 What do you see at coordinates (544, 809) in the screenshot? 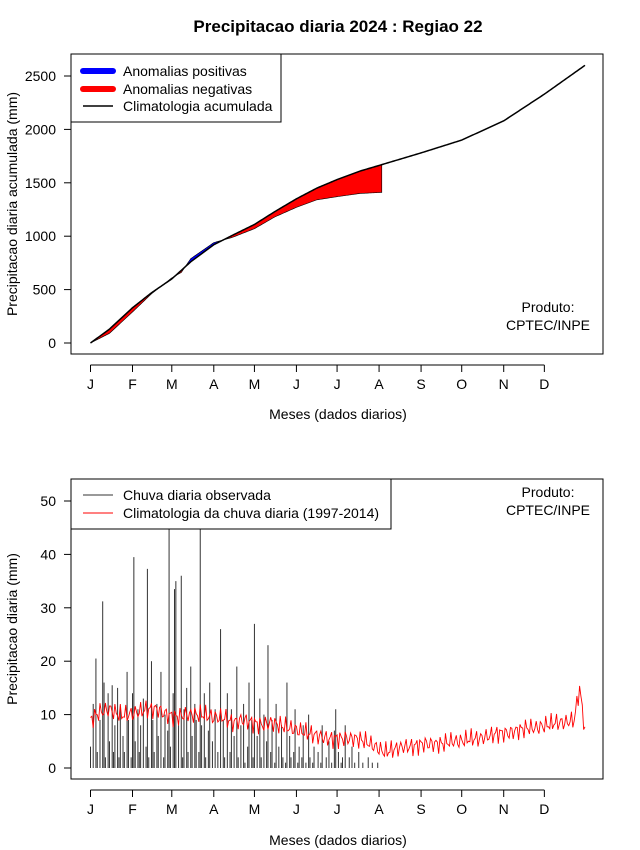
I see `daily-x-tick-label: D` at bounding box center [544, 809].